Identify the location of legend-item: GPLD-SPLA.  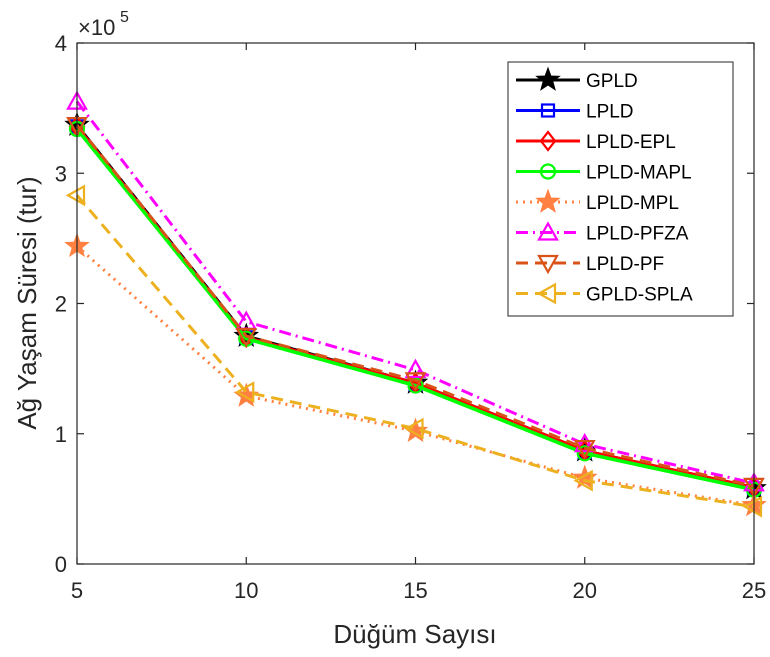
(604, 294).